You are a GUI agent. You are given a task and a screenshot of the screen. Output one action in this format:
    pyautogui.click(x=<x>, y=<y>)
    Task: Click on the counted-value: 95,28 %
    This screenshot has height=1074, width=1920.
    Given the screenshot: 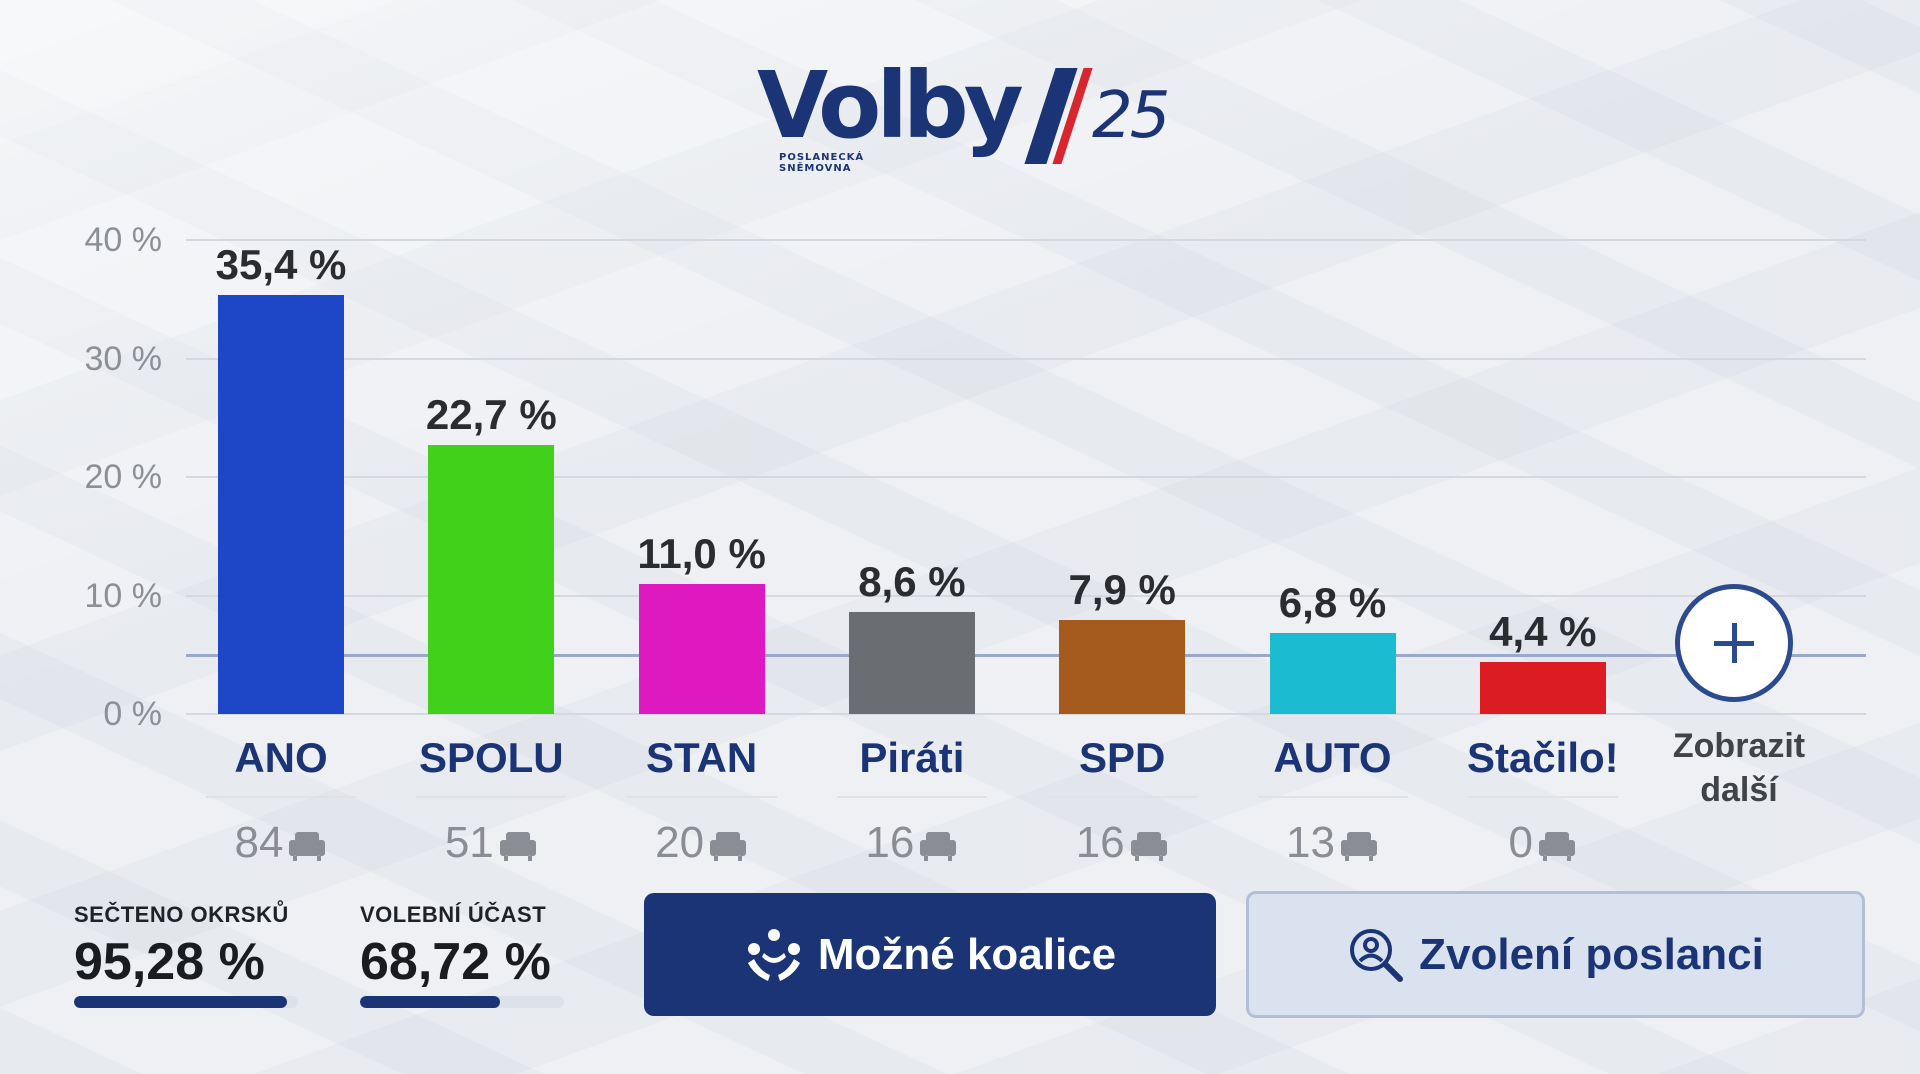 What is the action you would take?
    pyautogui.click(x=169, y=962)
    